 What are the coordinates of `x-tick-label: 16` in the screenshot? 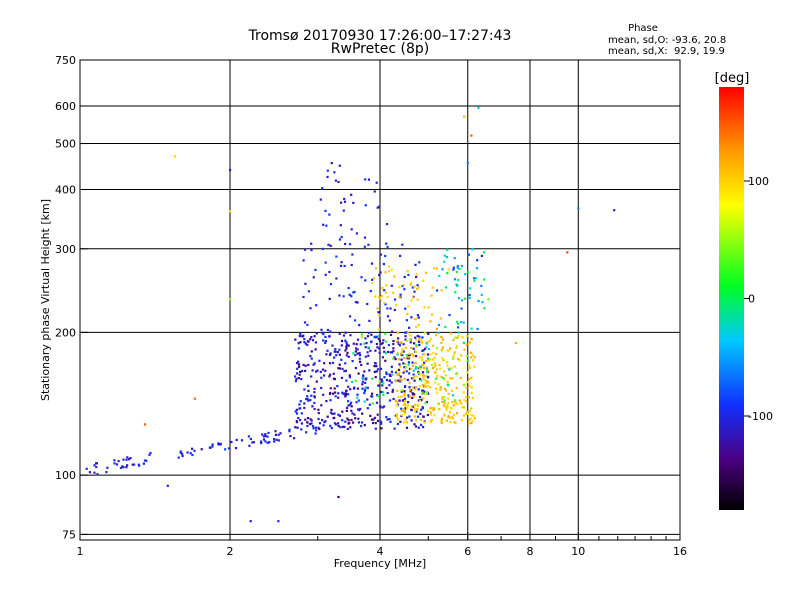 It's located at (680, 551).